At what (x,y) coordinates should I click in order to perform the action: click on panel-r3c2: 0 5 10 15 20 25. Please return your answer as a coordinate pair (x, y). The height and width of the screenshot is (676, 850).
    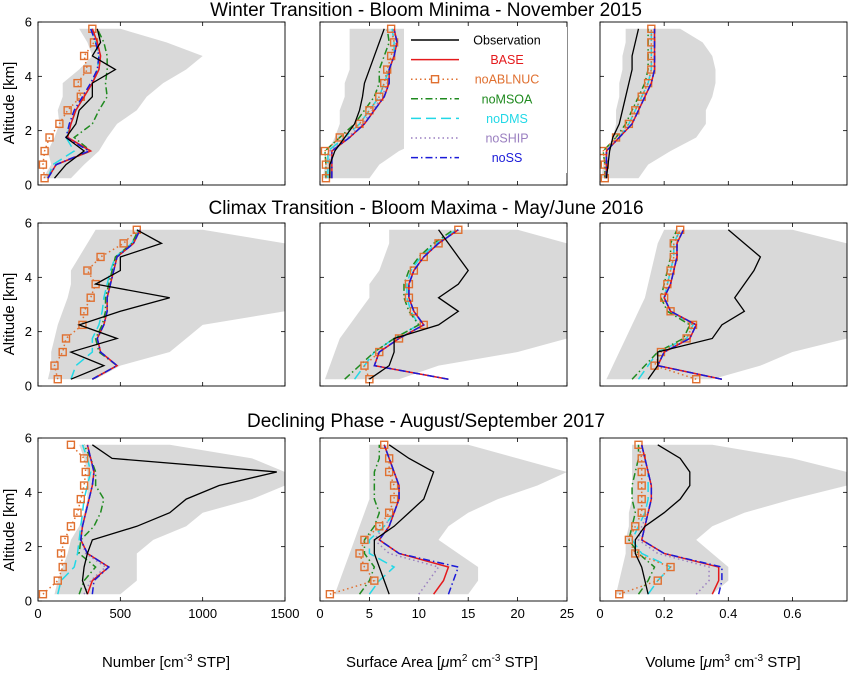
    Looking at the image, I should click on (445, 529).